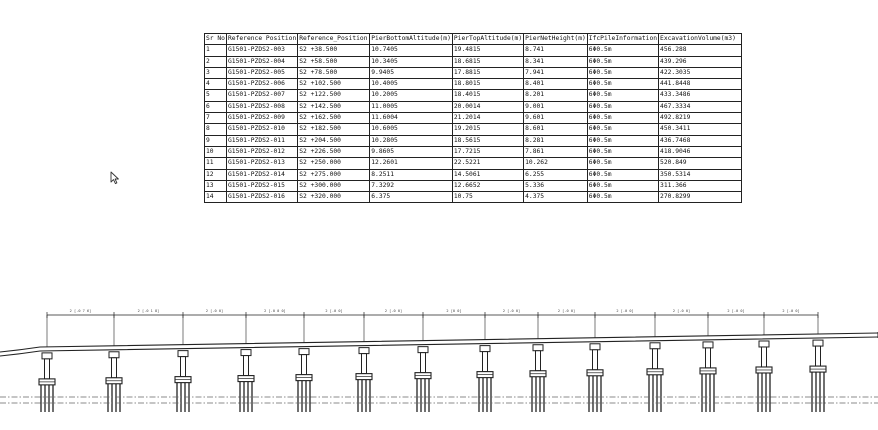  I want to click on table-cell: 3, so click(215, 73).